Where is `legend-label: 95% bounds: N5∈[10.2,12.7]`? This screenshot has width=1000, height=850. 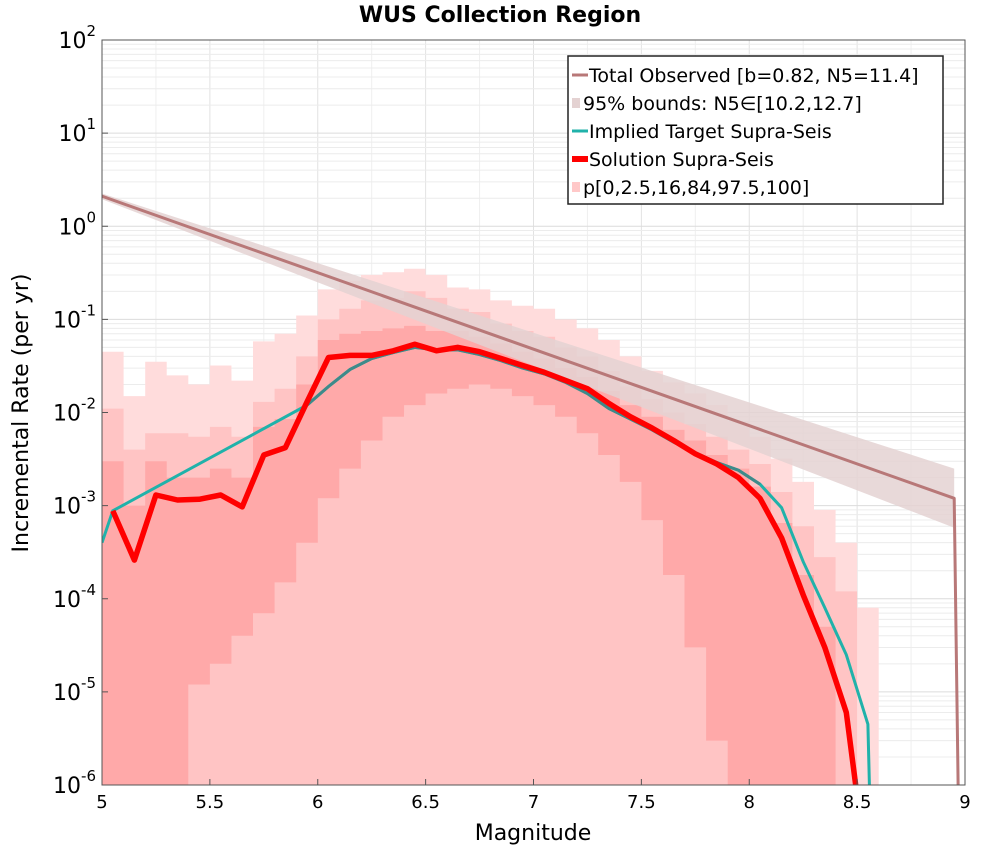 legend-label: 95% bounds: N5∈[10.2,12.7] is located at coordinates (722, 104).